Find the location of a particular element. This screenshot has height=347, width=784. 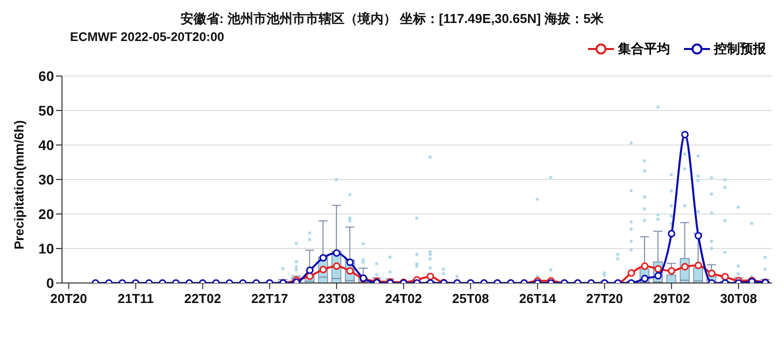

y-tick-label: 0 is located at coordinates (50, 282).